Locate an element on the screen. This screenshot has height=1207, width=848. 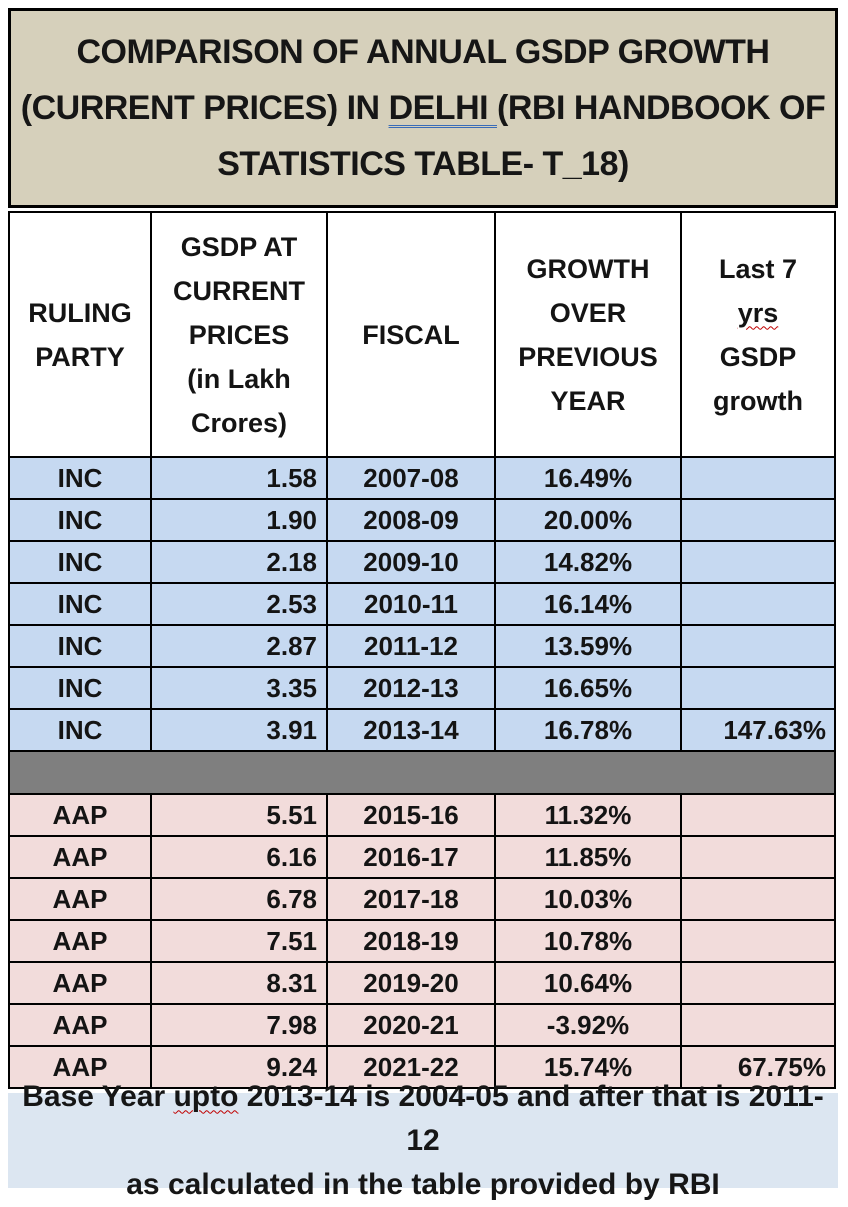
cell-gsdp: 1.90 is located at coordinates (239, 520).